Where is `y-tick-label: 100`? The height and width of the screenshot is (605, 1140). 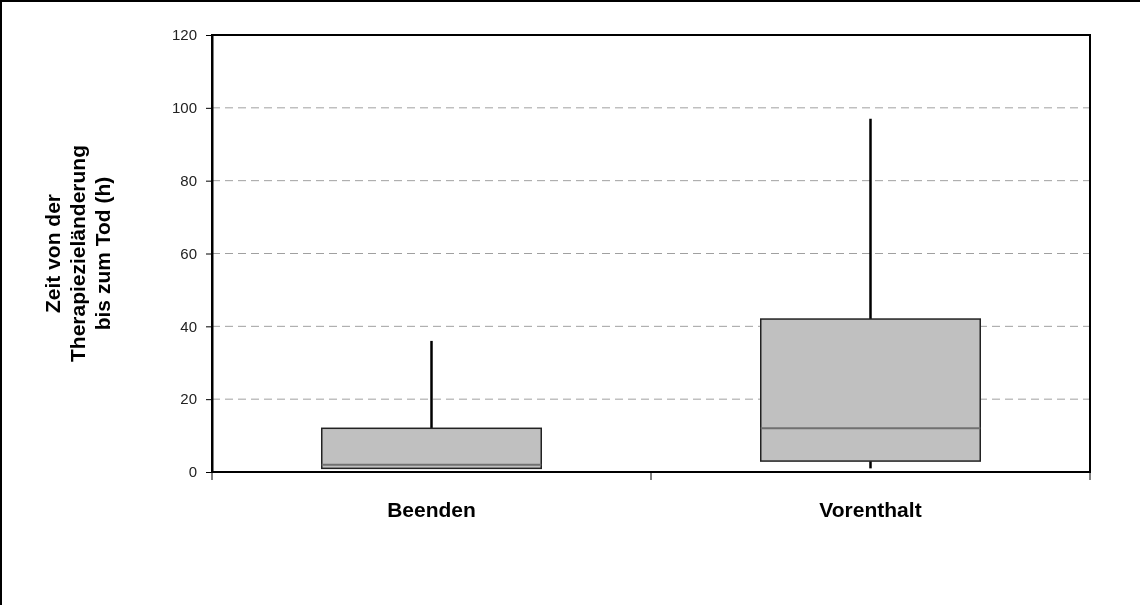
y-tick-label: 100 is located at coordinates (184, 108).